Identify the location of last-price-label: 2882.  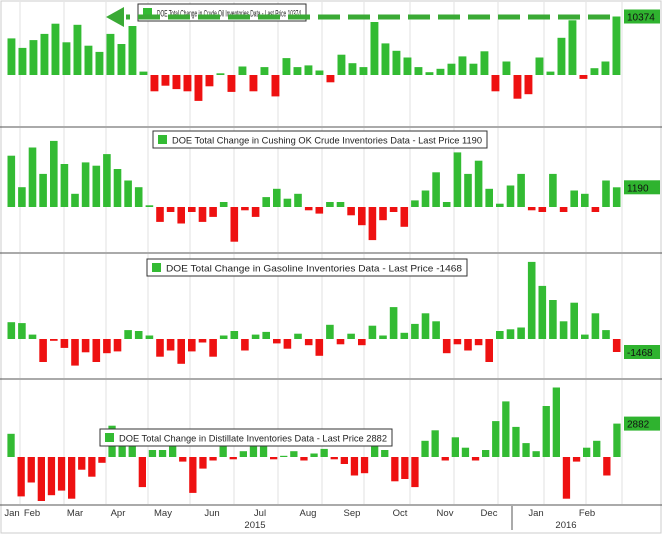
(638, 425).